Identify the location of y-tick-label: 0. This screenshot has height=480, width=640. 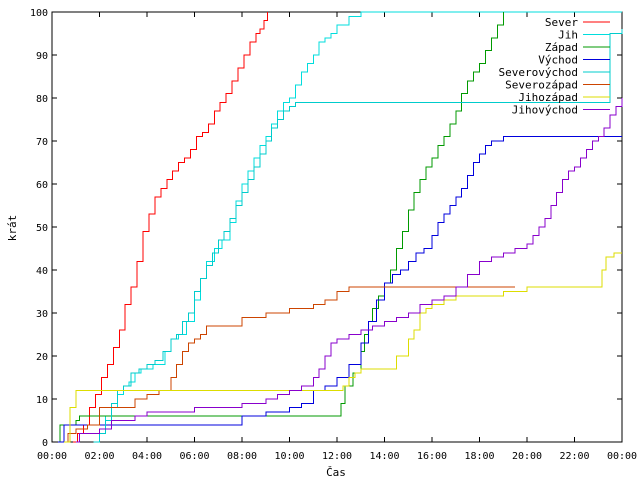
(45, 443).